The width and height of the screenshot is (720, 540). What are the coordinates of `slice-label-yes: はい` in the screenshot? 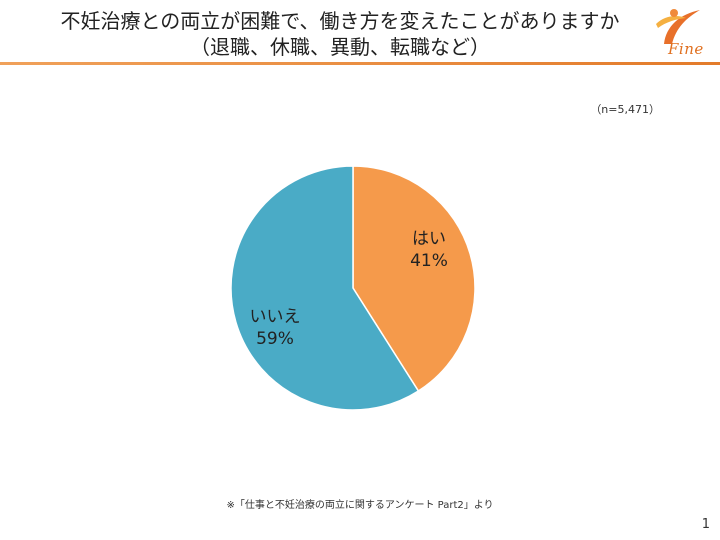 It's located at (429, 239).